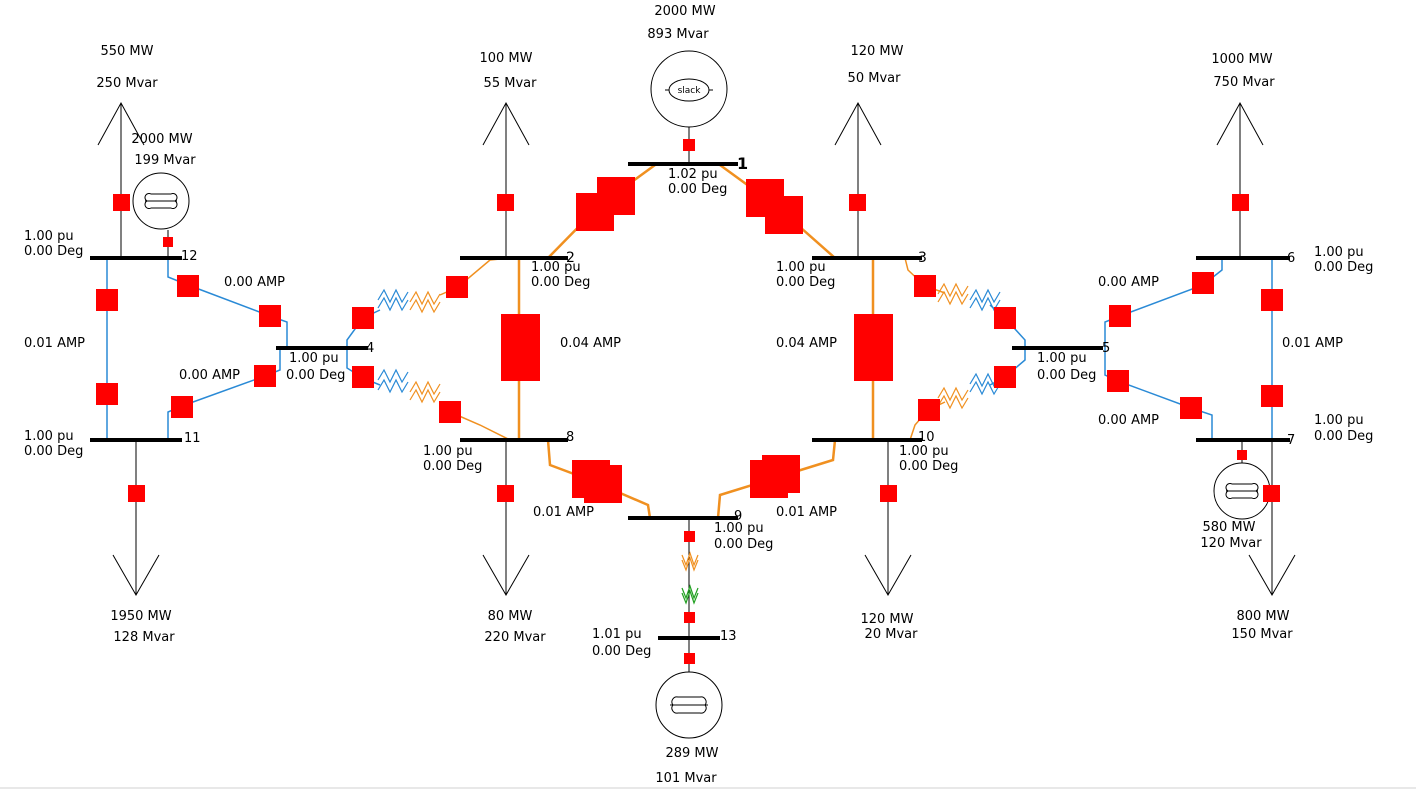 The width and height of the screenshot is (1416, 789). Describe the element at coordinates (1231, 543) in the screenshot. I see `gen-7-mvar: 120 Mvar` at that location.